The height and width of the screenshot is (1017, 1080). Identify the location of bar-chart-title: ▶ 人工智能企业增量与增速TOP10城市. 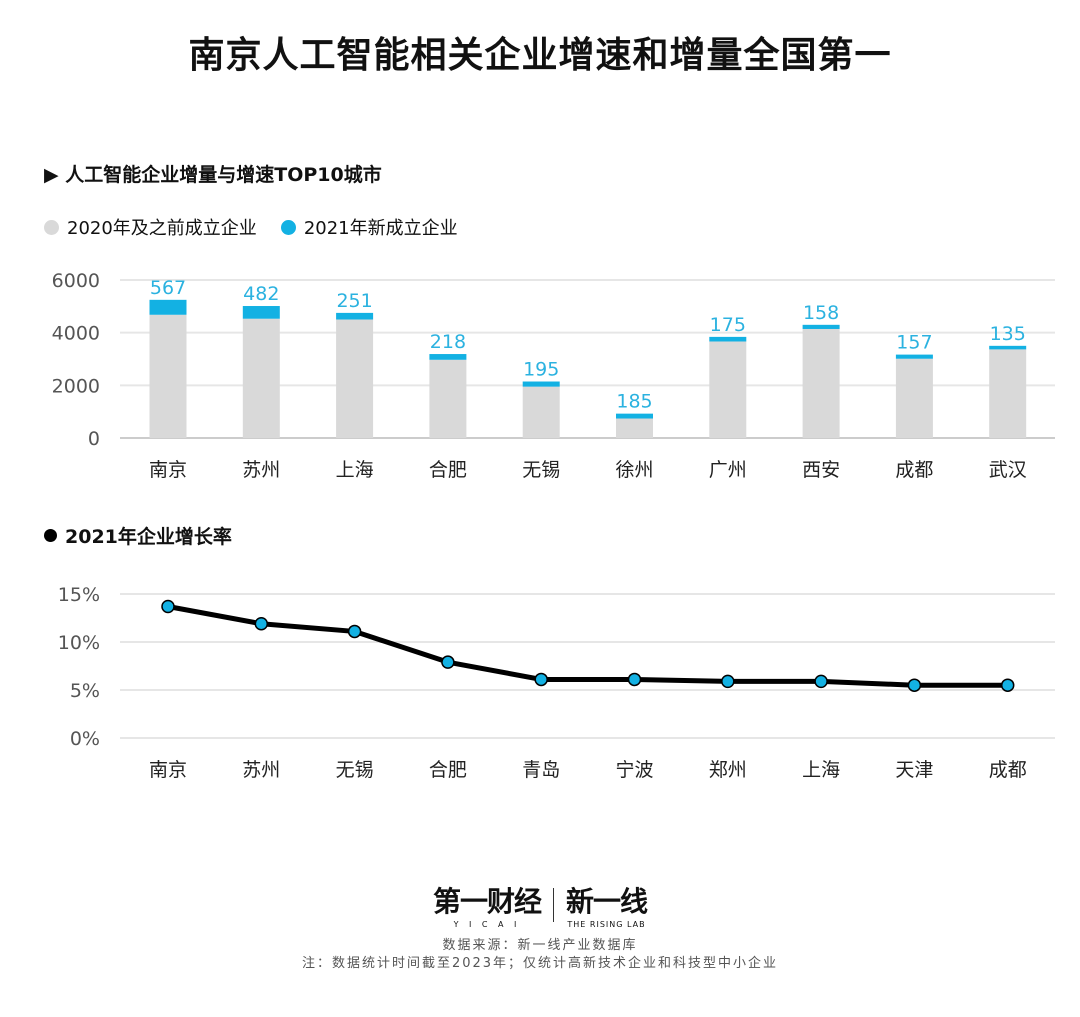
(213, 175).